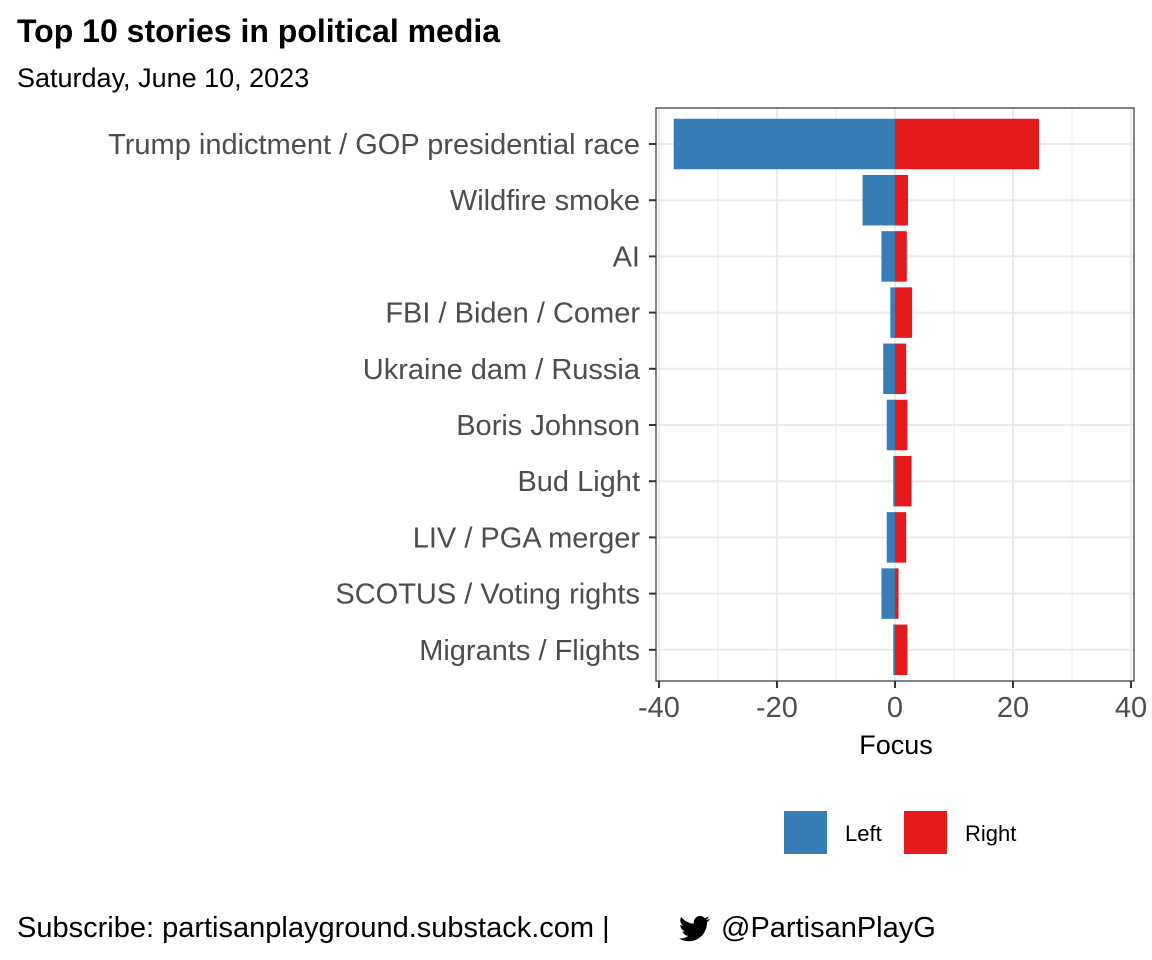 The height and width of the screenshot is (960, 1152). Describe the element at coordinates (777, 708) in the screenshot. I see `x-tick-label: -20` at that location.